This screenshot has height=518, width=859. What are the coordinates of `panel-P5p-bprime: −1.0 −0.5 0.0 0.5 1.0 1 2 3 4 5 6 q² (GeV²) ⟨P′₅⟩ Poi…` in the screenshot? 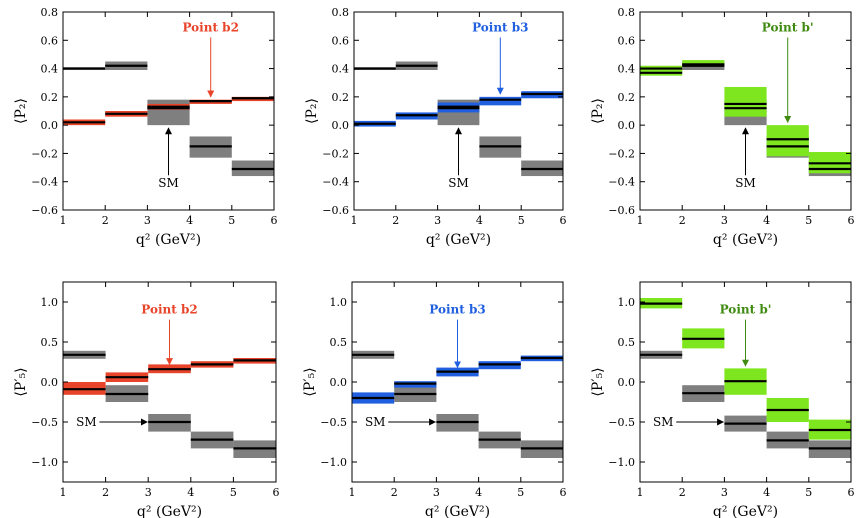 It's located at (722, 399).